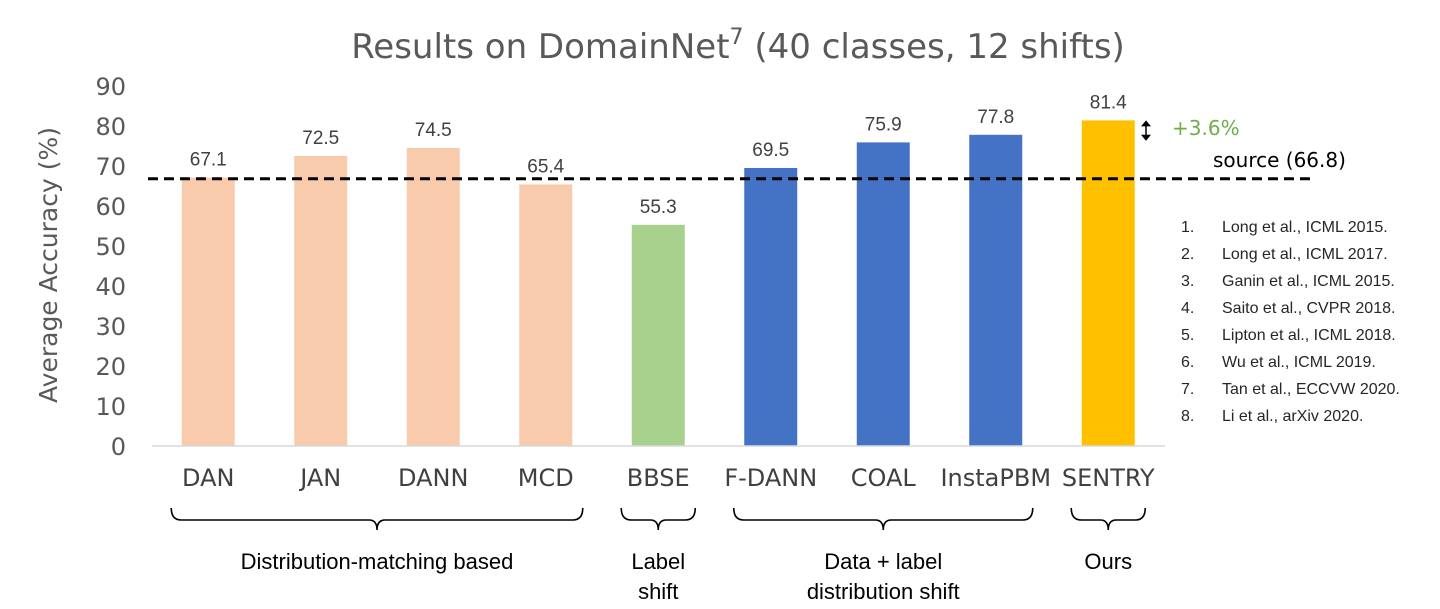  Describe the element at coordinates (1305, 227) in the screenshot. I see `reference-text: Long et al., ICML 2015.` at that location.